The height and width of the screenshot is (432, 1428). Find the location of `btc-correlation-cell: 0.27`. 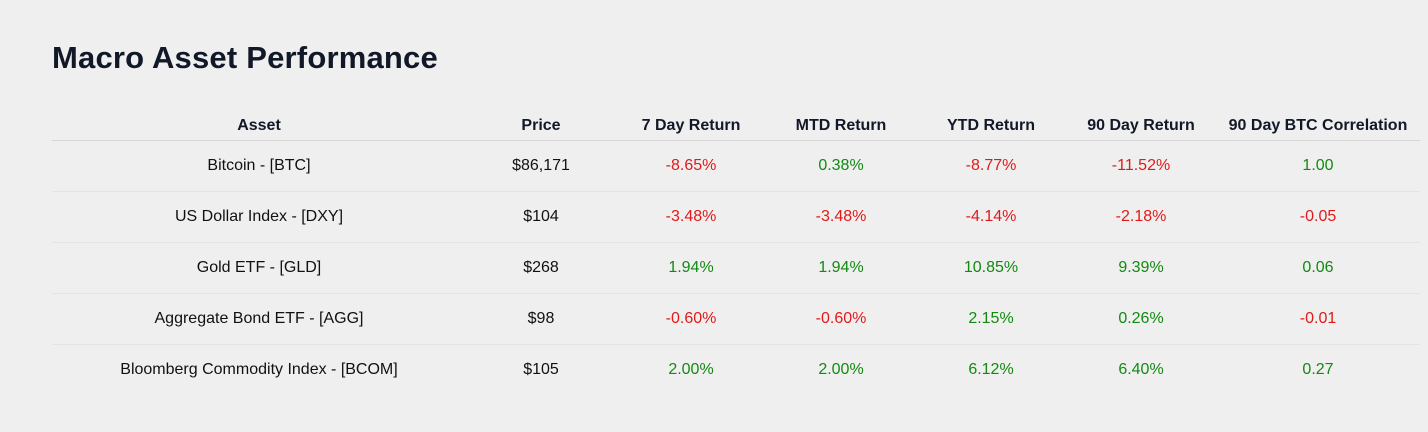

btc-correlation-cell: 0.27 is located at coordinates (1318, 369).